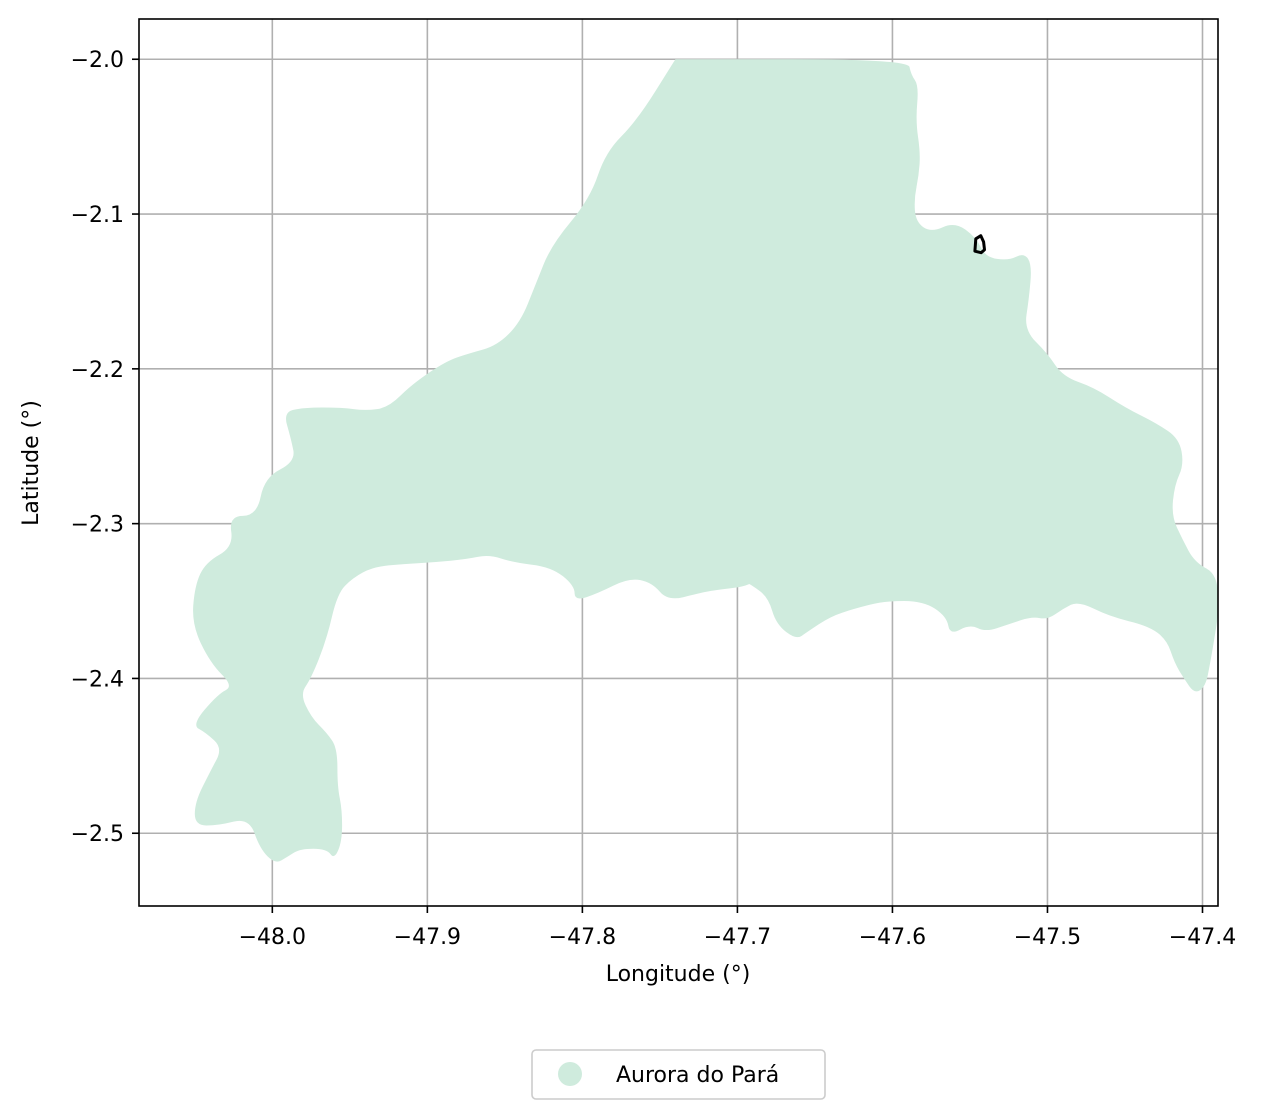  What do you see at coordinates (31, 463) in the screenshot?
I see `y-axis-label: Latitude (°)` at bounding box center [31, 463].